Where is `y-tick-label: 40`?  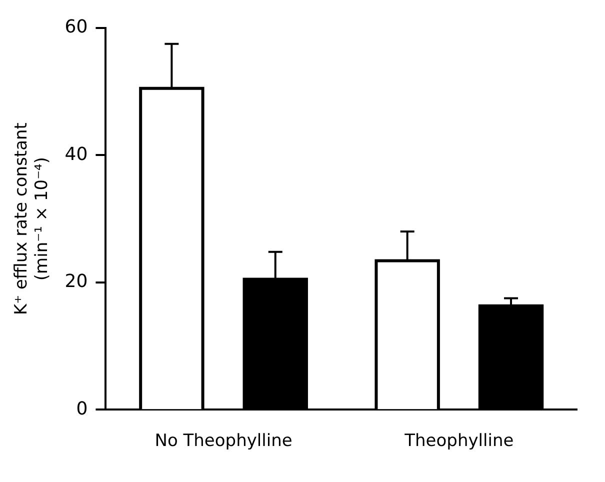 y-tick-label: 40 is located at coordinates (76, 154).